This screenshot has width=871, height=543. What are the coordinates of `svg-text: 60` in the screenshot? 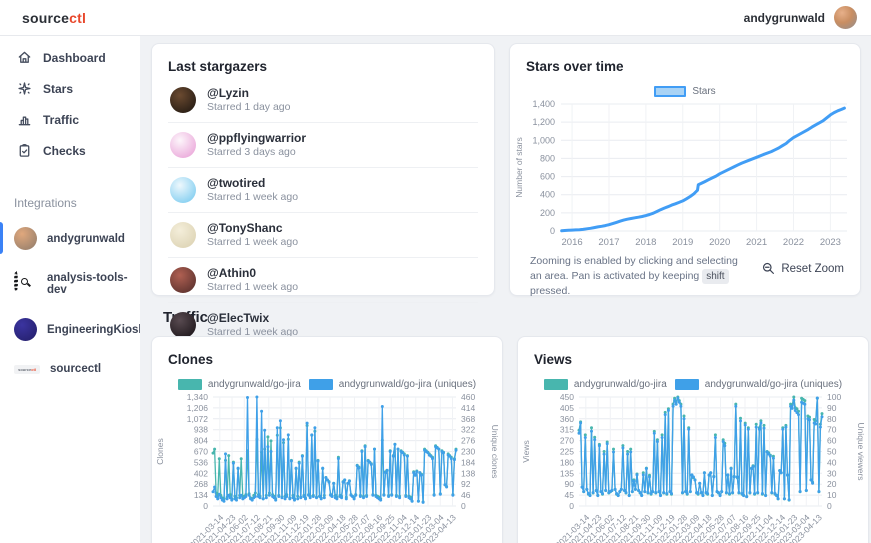 It's located at (832, 441).